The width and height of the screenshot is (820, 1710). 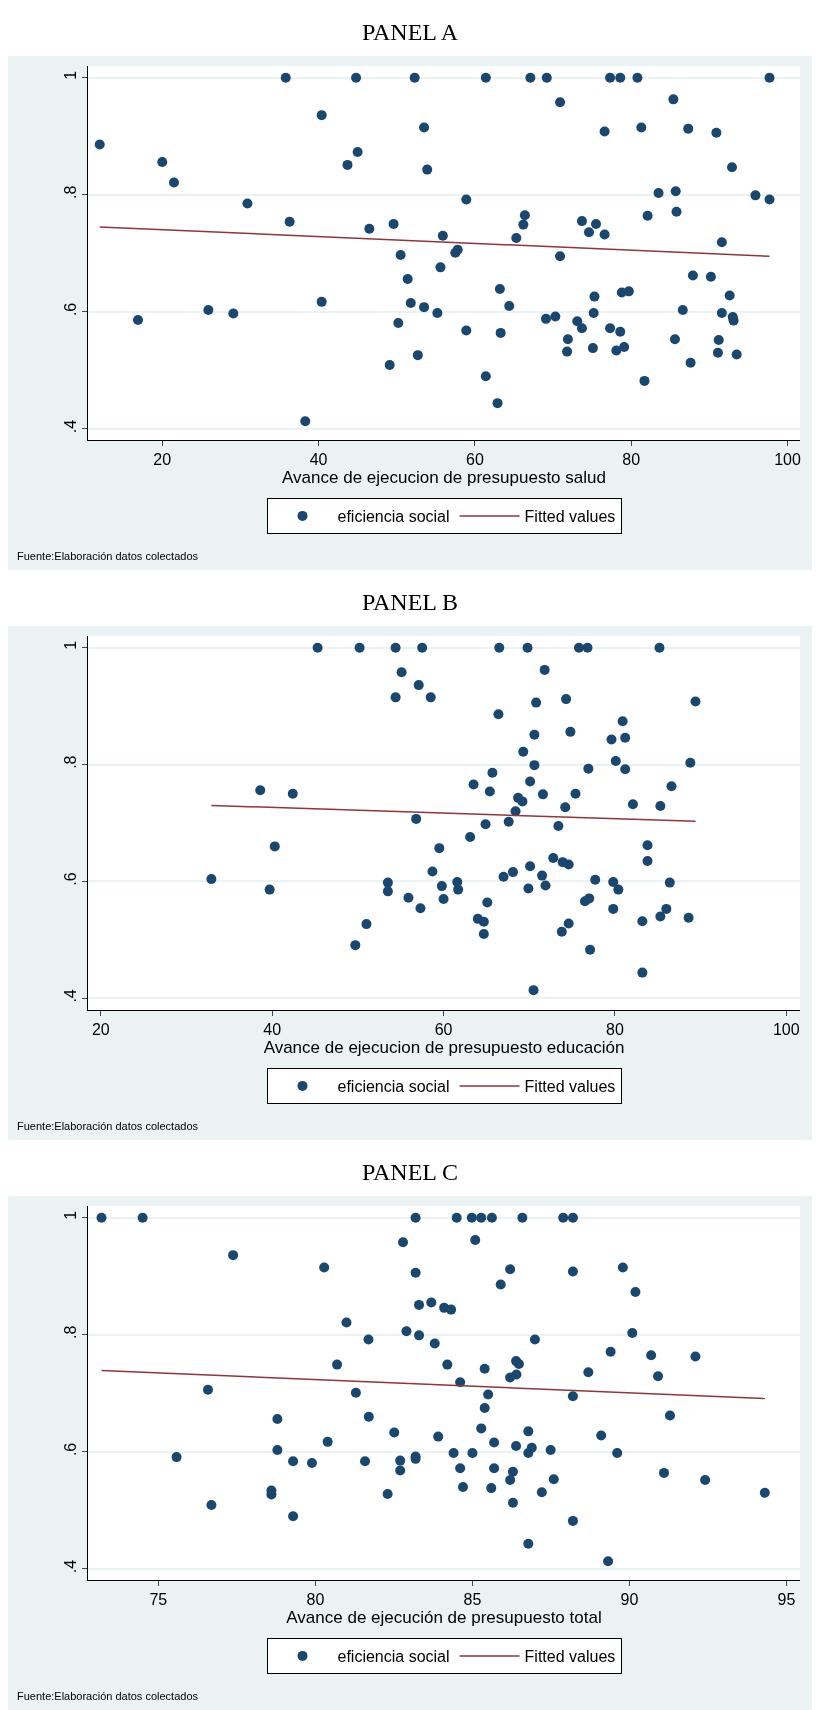 What do you see at coordinates (158, 1600) in the screenshot?
I see `x-tick-label: 75` at bounding box center [158, 1600].